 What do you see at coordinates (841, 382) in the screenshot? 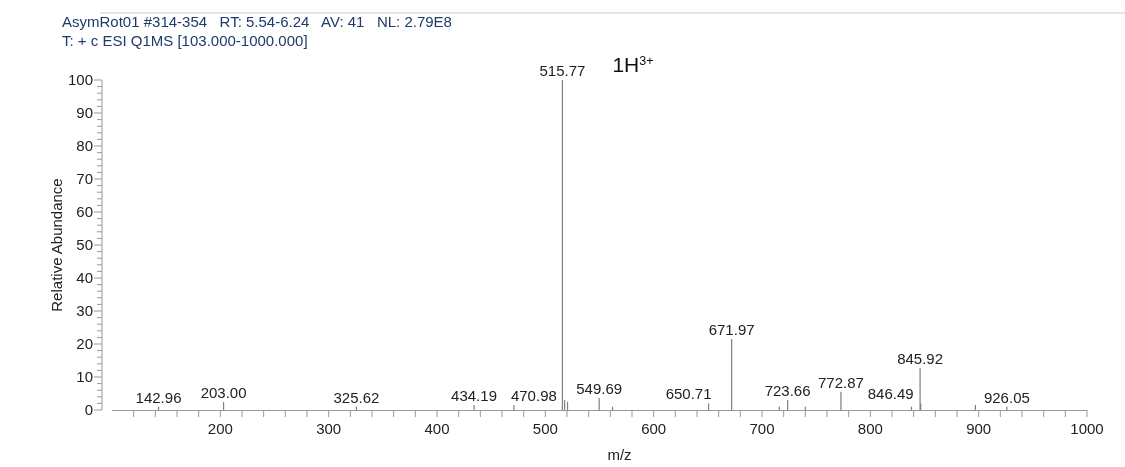
I see `annotation: 772.87` at bounding box center [841, 382].